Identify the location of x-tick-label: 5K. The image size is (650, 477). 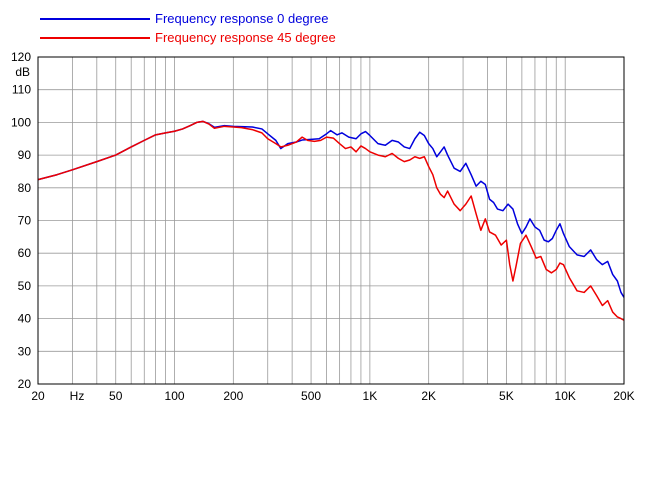
(506, 396).